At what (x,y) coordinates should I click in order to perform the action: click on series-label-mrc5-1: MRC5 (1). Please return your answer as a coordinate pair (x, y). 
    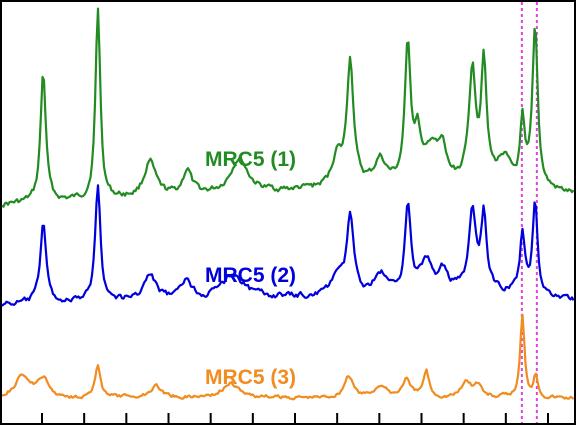
    Looking at the image, I should click on (250, 159).